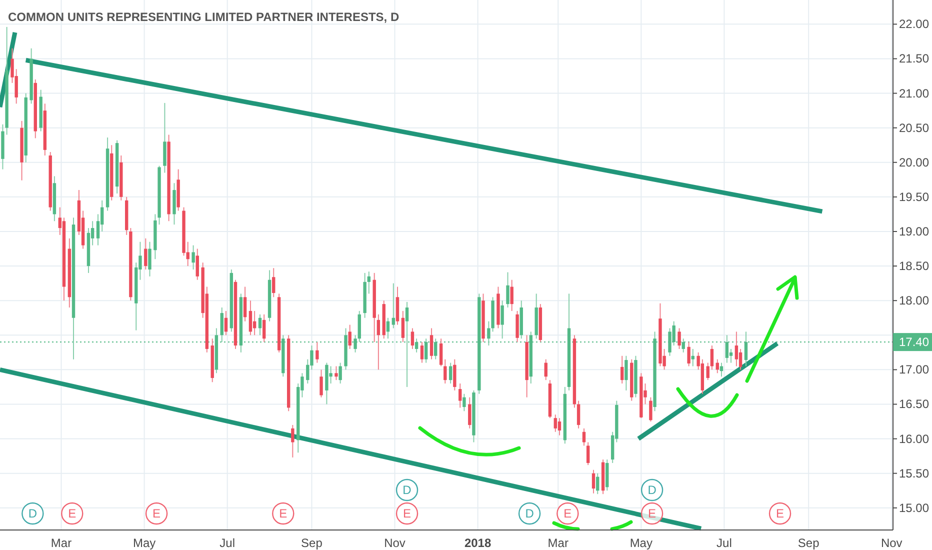 This screenshot has width=932, height=550. What do you see at coordinates (914, 93) in the screenshot?
I see `y-tick-label: 21.00` at bounding box center [914, 93].